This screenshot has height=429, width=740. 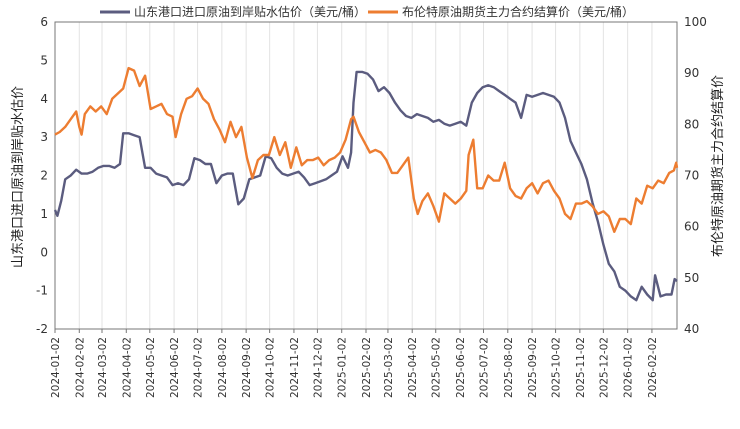 I want to click on x-tick-label: 2025-12-02, so click(x=604, y=367).